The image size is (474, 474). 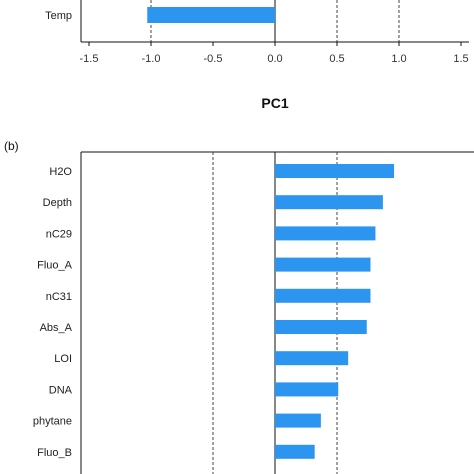 I want to click on bar-b-abs-a, so click(x=321, y=327).